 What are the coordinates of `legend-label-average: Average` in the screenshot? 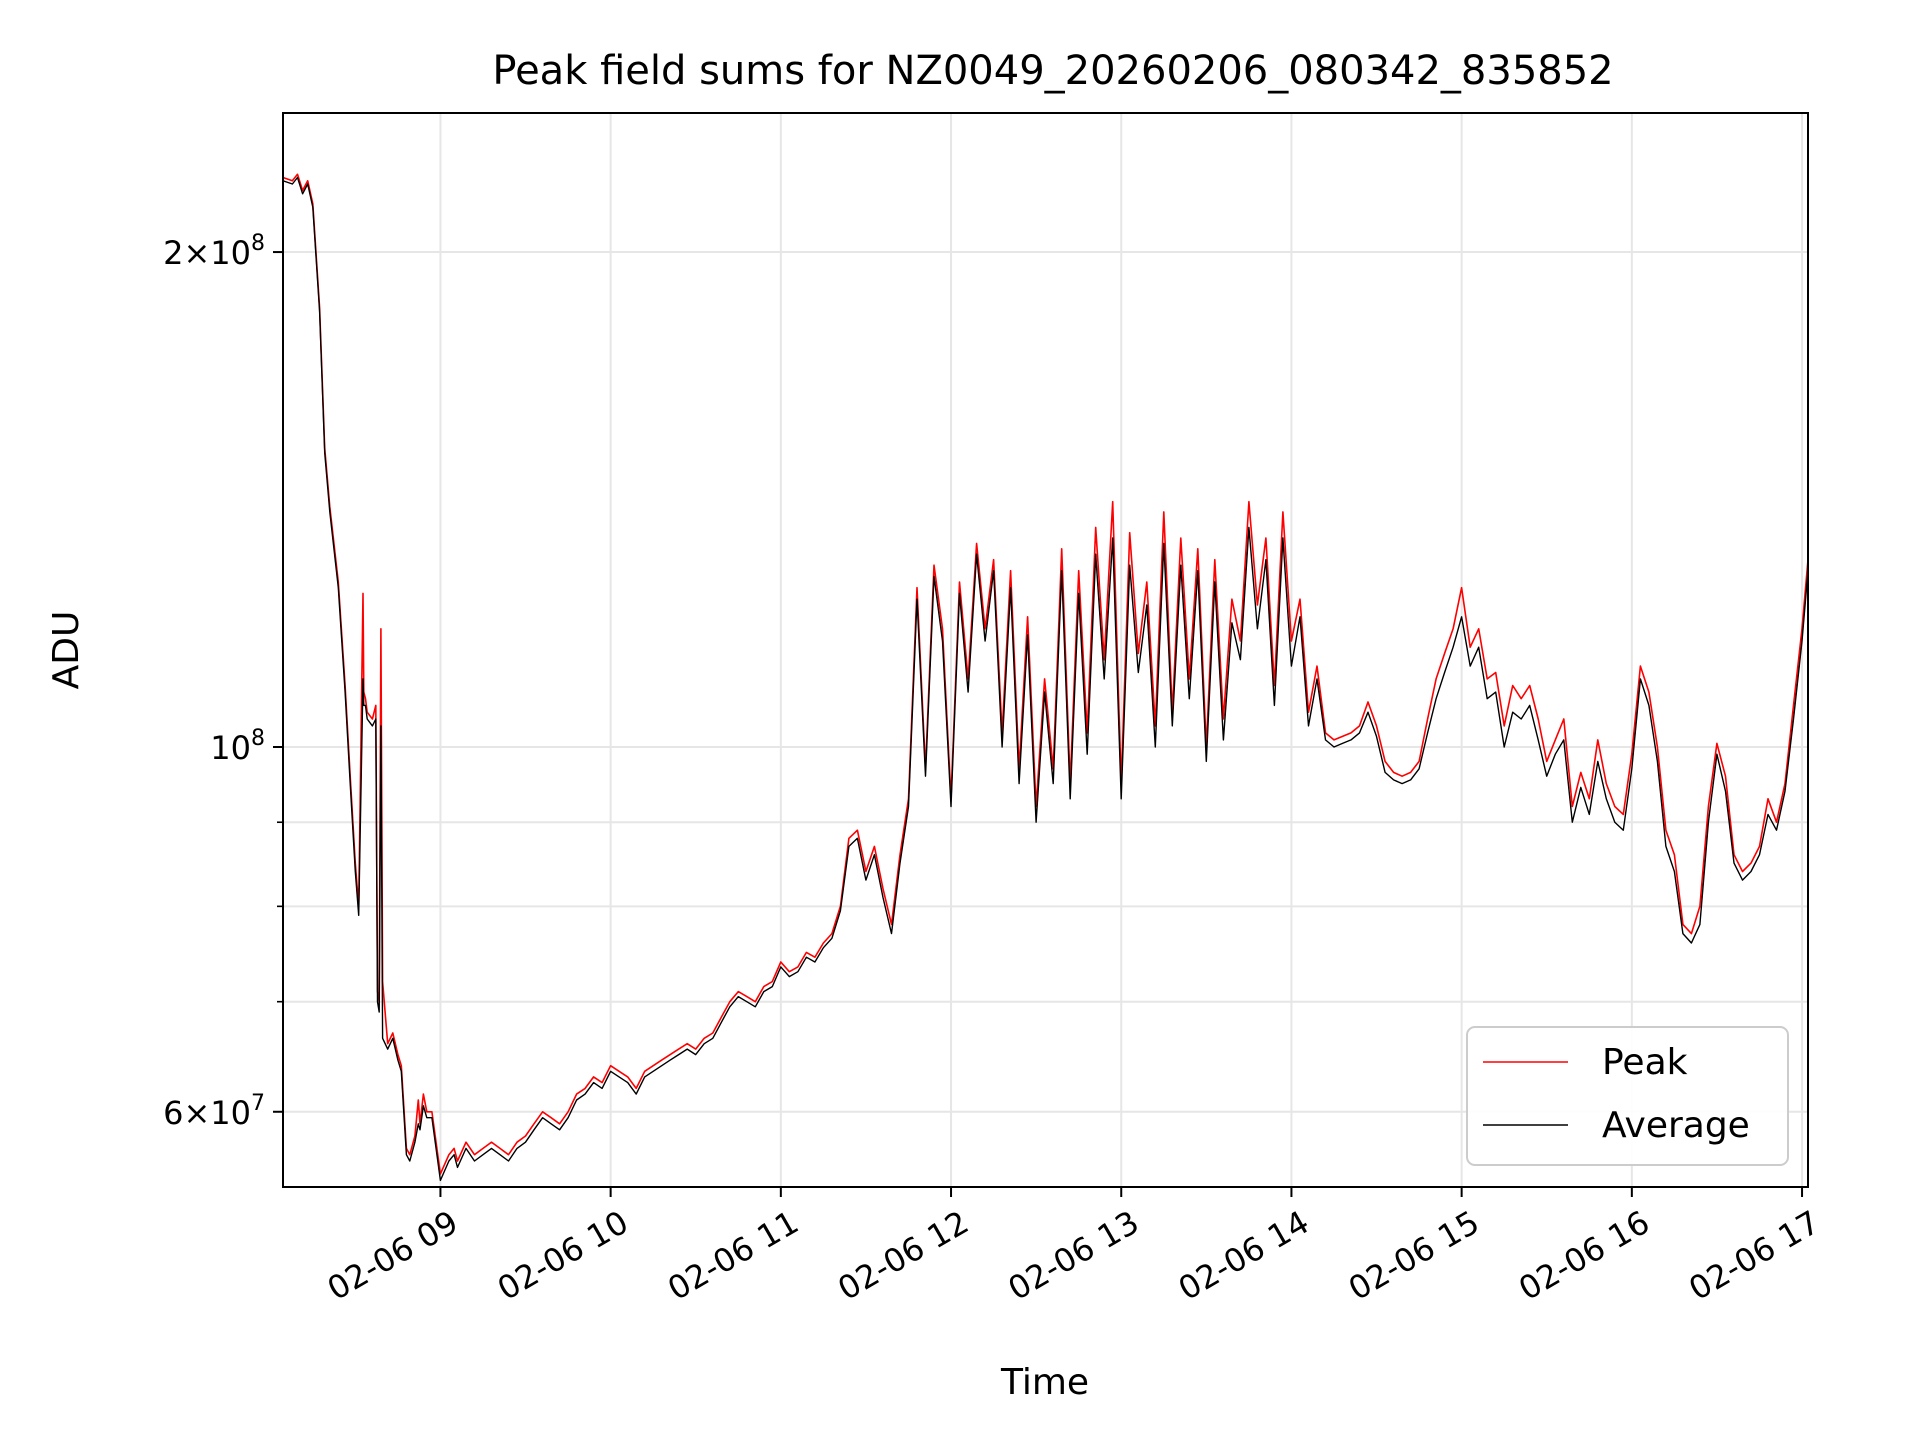 It's located at (1676, 1125).